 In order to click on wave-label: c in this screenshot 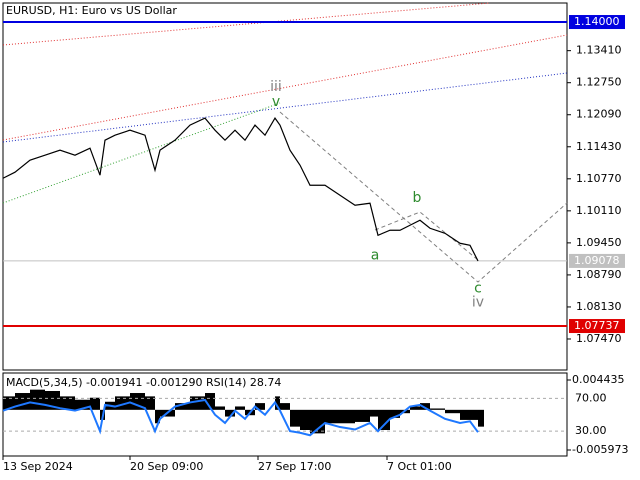, I will do `click(478, 288)`.